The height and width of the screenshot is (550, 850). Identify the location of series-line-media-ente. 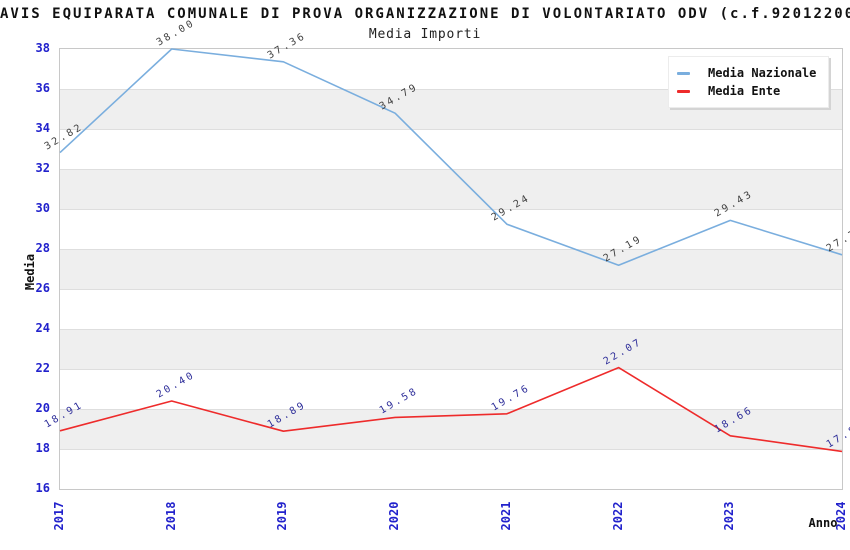
(451, 409).